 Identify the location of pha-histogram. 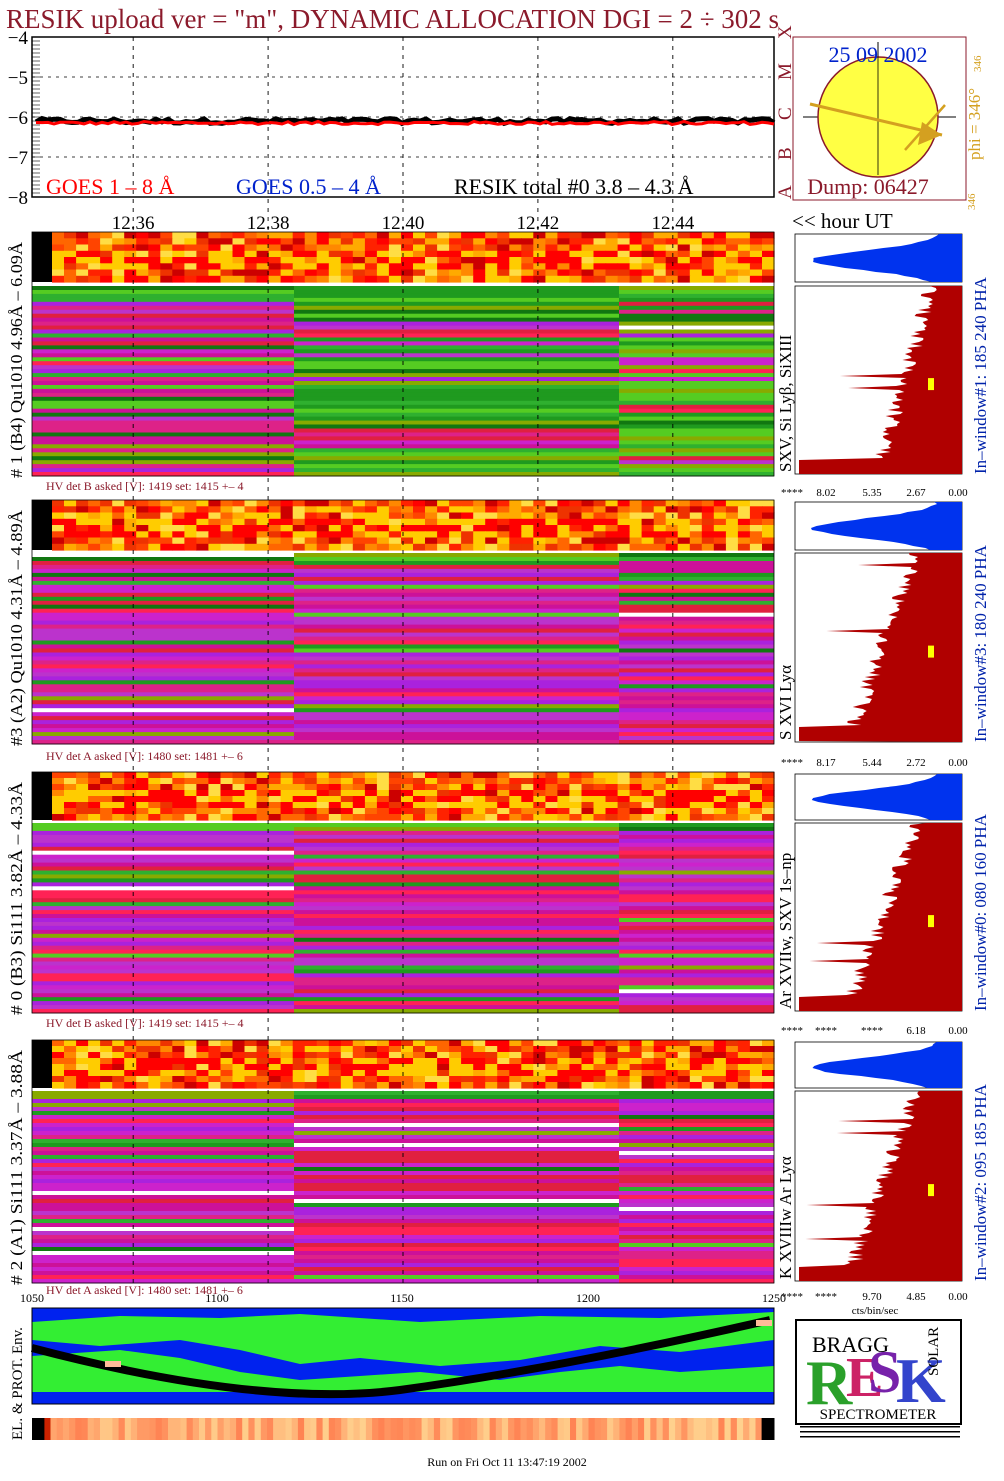
(878, 797).